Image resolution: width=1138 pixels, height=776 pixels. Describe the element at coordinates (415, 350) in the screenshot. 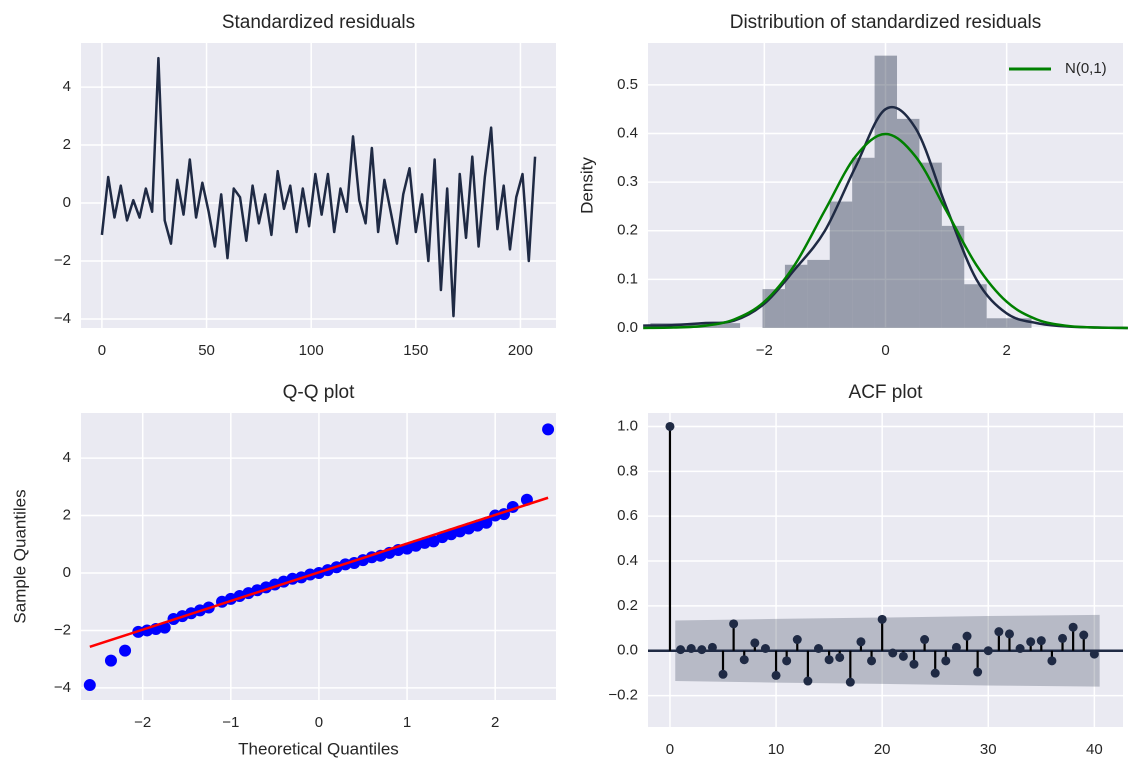

I see `x-tick-label: 150` at that location.